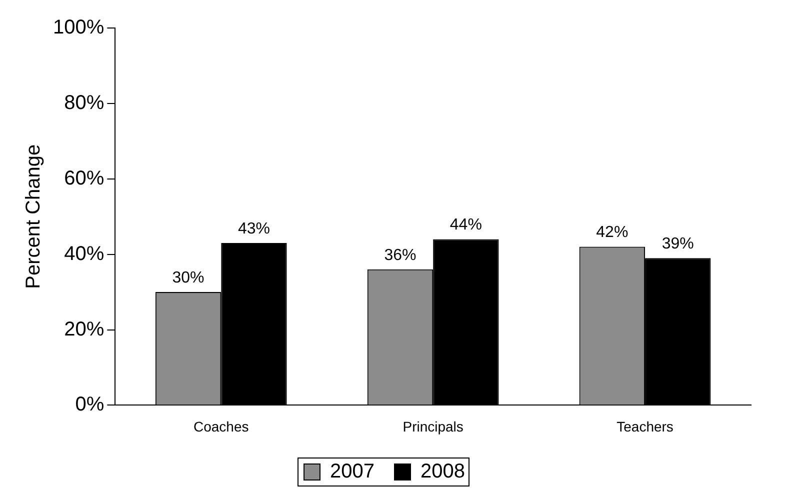  Describe the element at coordinates (400, 255) in the screenshot. I see `data-label: 36%` at that location.